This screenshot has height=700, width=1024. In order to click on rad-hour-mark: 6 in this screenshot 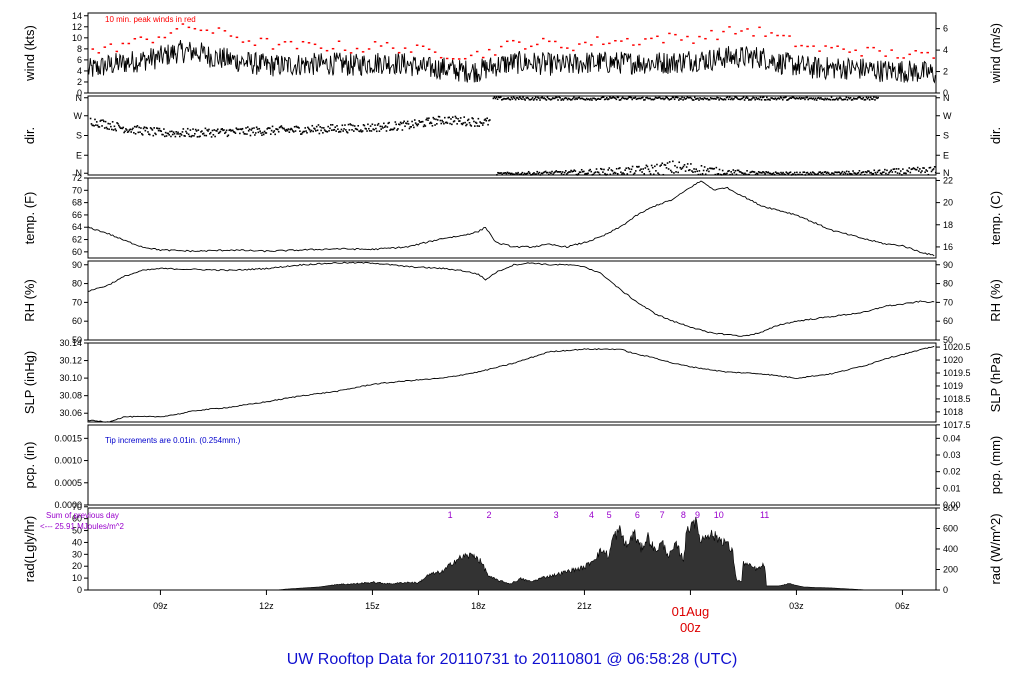, I will do `click(637, 515)`.